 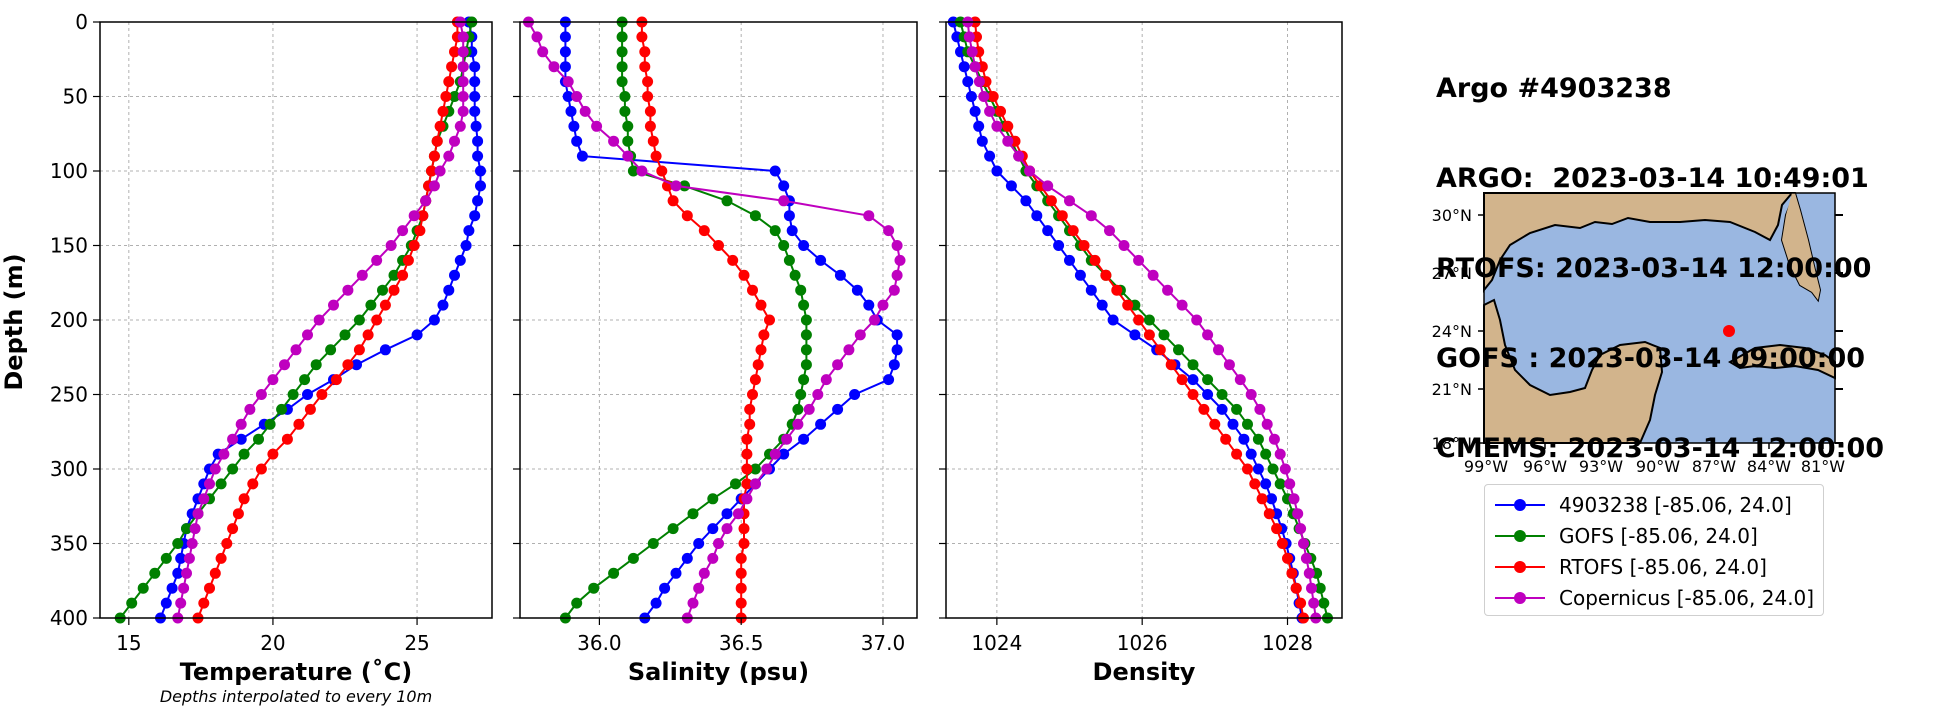 I want to click on x-tick-label: 1026, so click(x=1142, y=643).